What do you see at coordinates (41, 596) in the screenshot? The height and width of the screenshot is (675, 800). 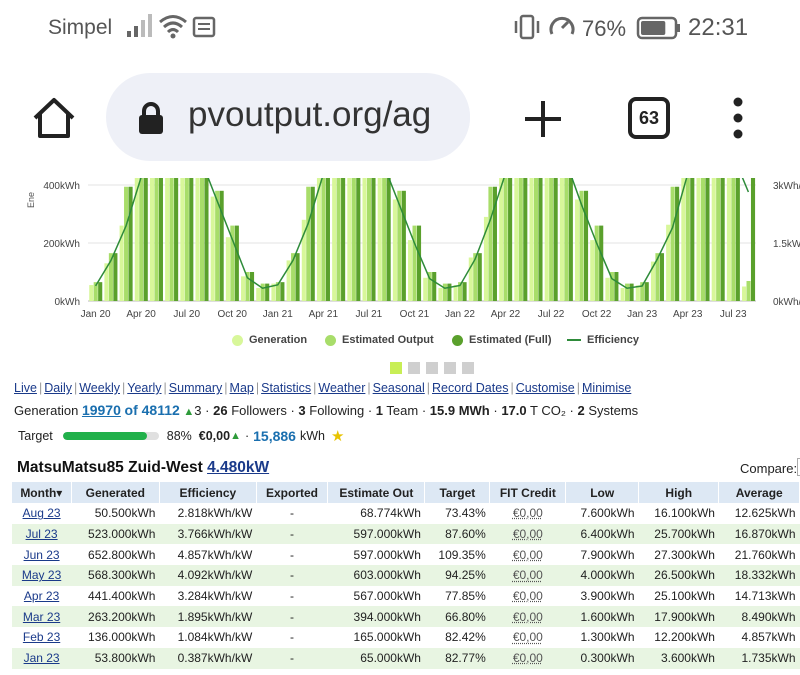 I see `month-link: Apr 23` at bounding box center [41, 596].